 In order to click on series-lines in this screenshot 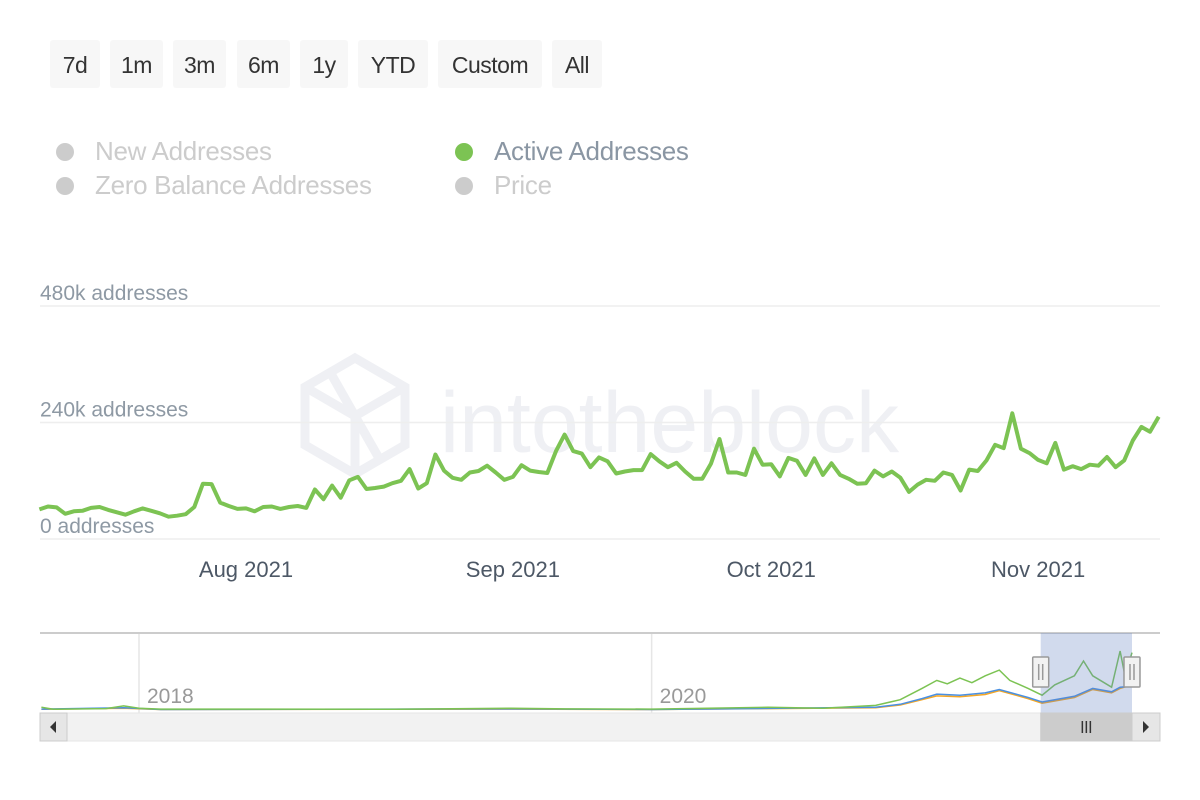, I will do `click(599, 465)`.